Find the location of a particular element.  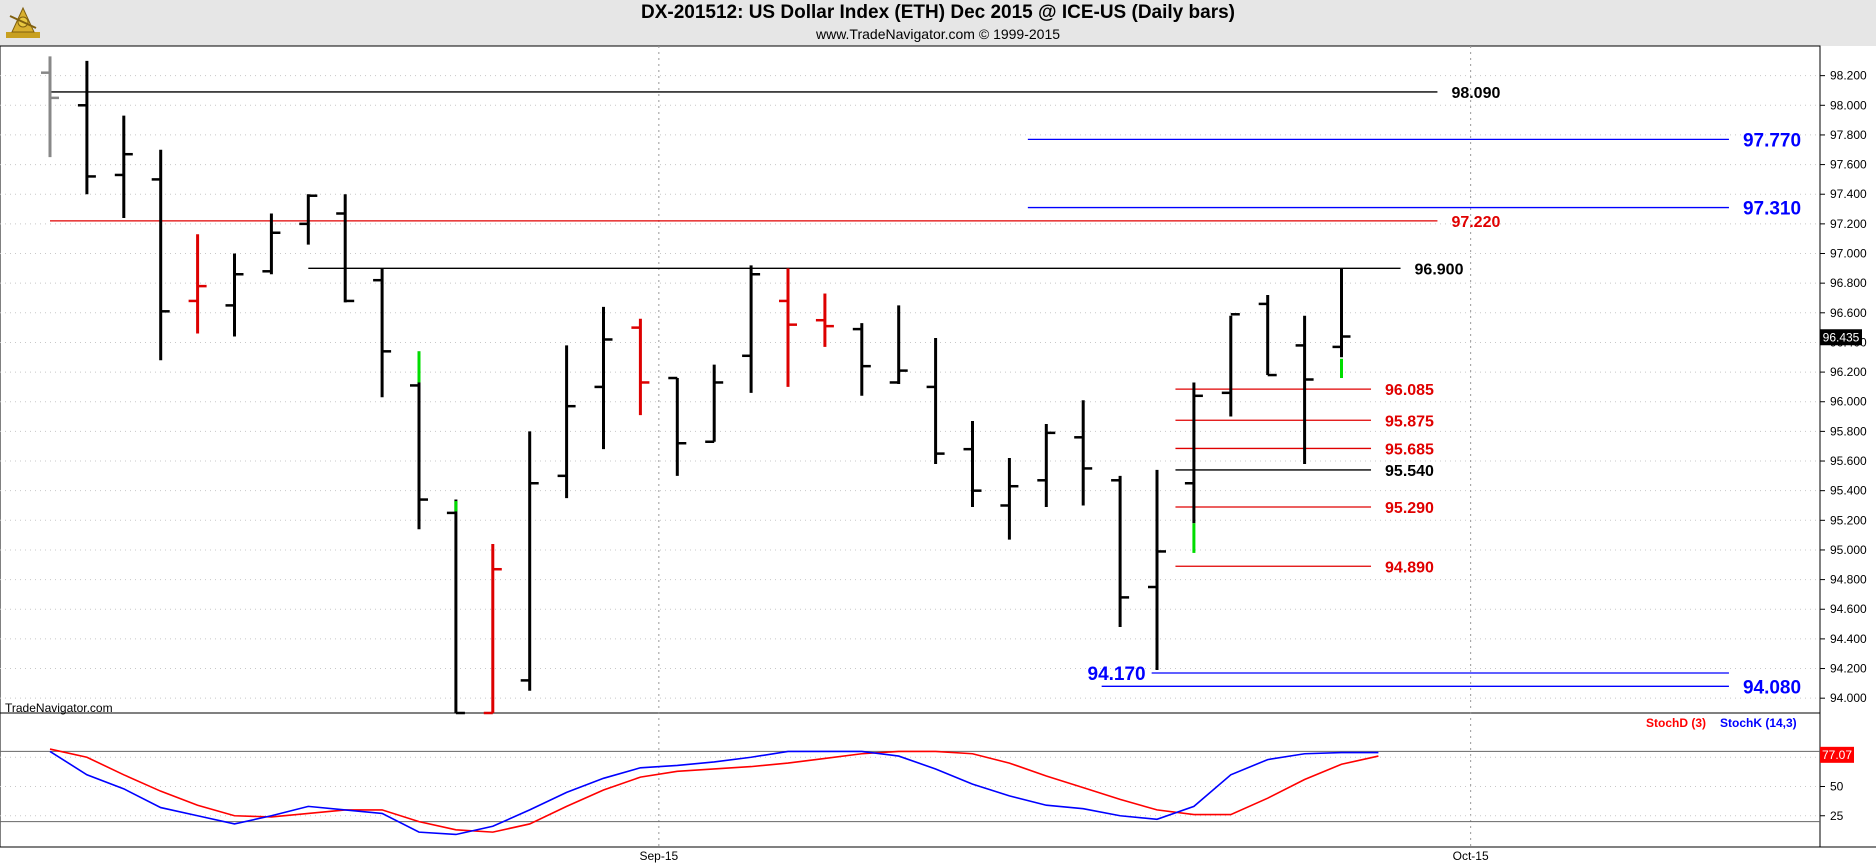

level-label: 94.890 is located at coordinates (1409, 567).